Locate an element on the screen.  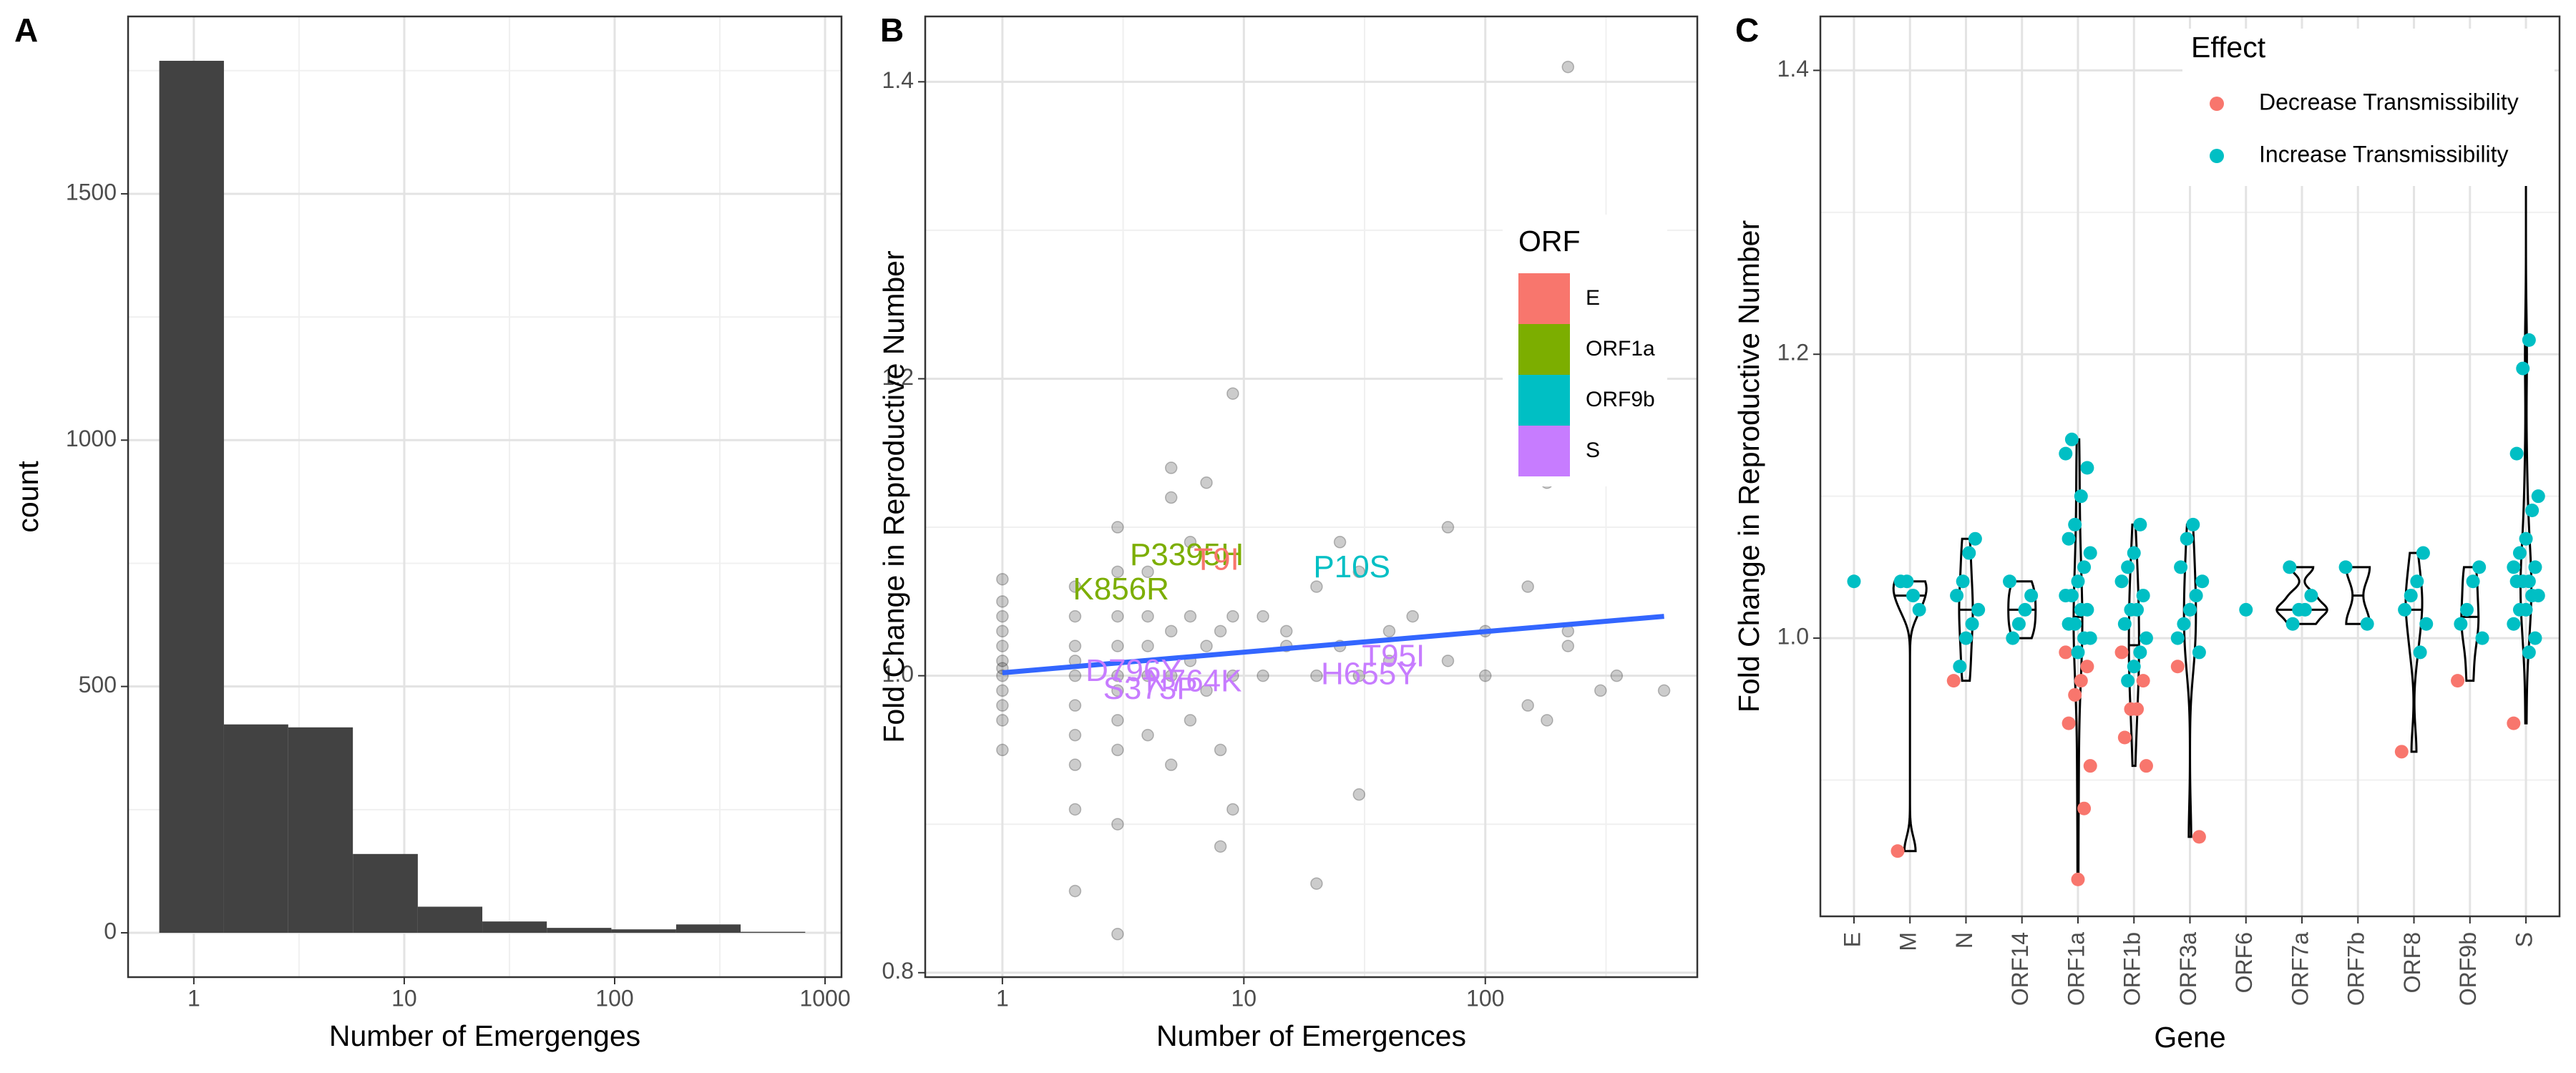
panel-label: C is located at coordinates (1747, 30).